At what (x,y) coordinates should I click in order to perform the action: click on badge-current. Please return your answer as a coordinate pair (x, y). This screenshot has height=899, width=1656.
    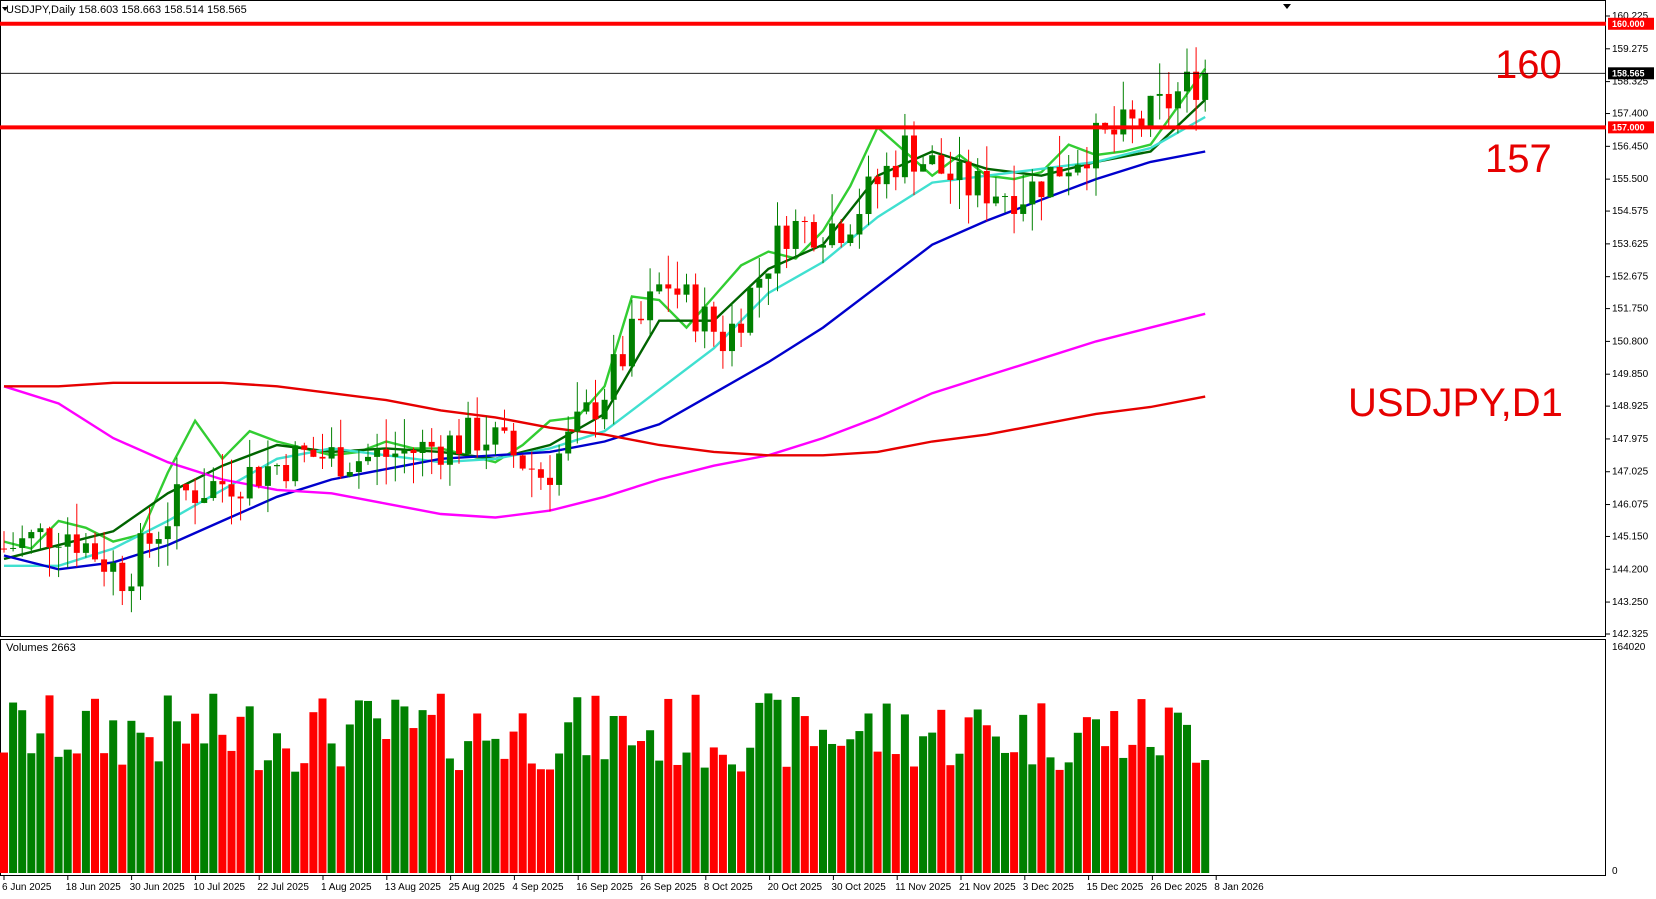
    Looking at the image, I should click on (1631, 73).